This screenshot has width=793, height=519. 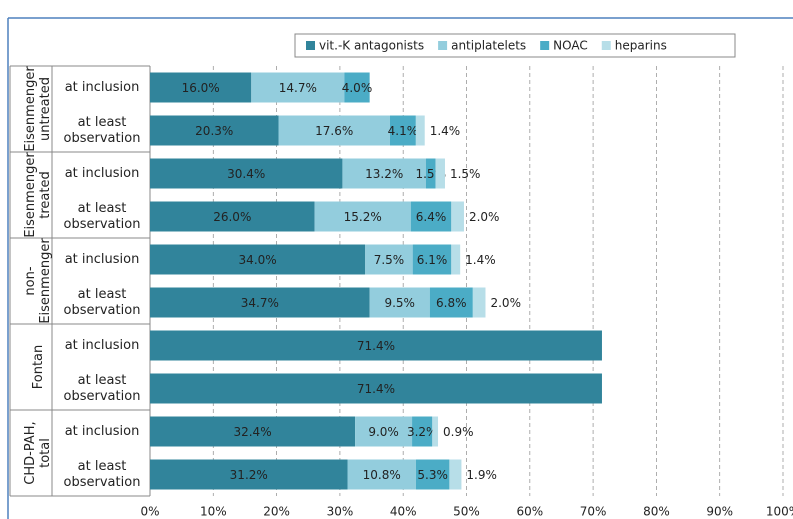 I want to click on value-label: 34.7%, so click(x=260, y=303).